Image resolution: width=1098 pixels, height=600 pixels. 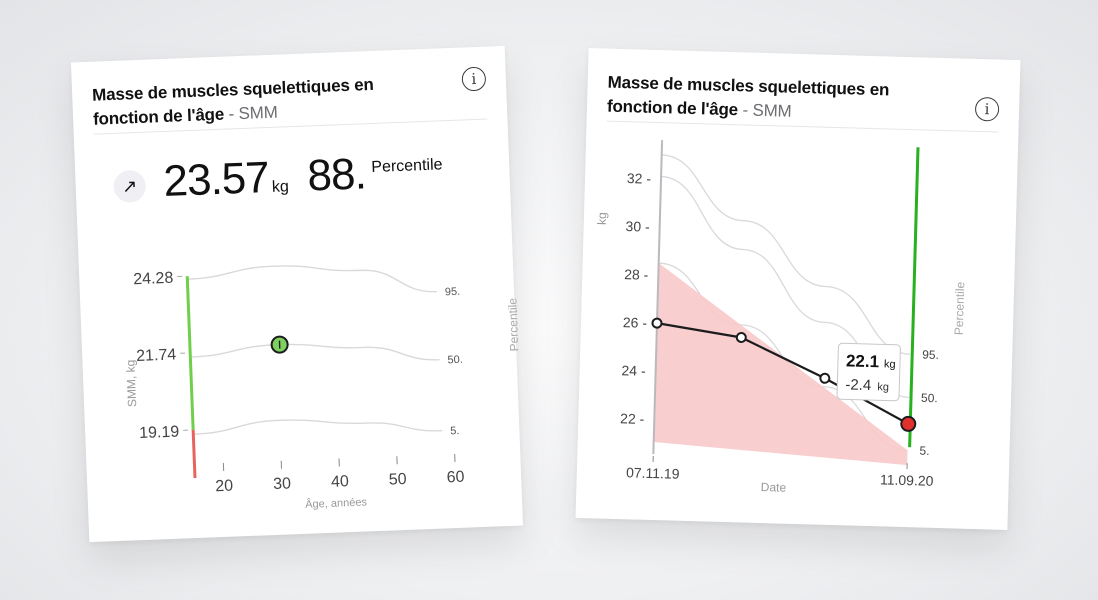 What do you see at coordinates (455, 478) in the screenshot?
I see `x-tick-label: 60` at bounding box center [455, 478].